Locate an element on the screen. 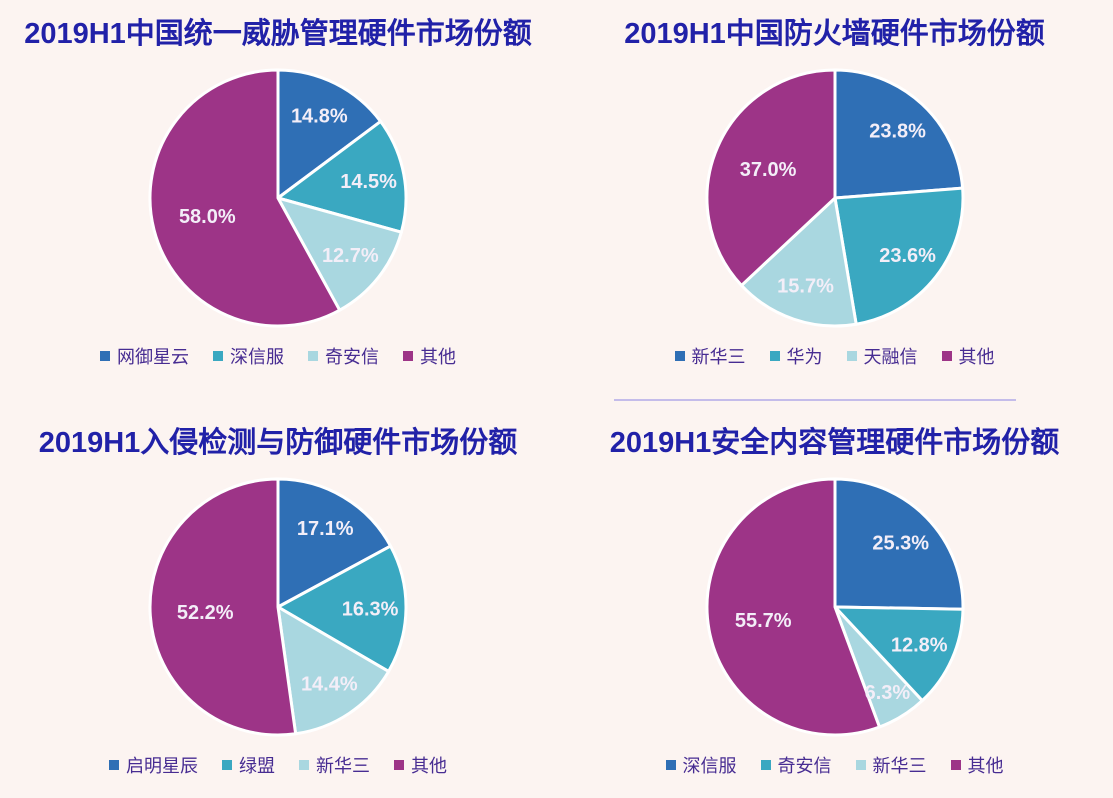 The image size is (1113, 798). pie-chart: 14.8% 14.5% 12.7% 58.0% is located at coordinates (278, 200).